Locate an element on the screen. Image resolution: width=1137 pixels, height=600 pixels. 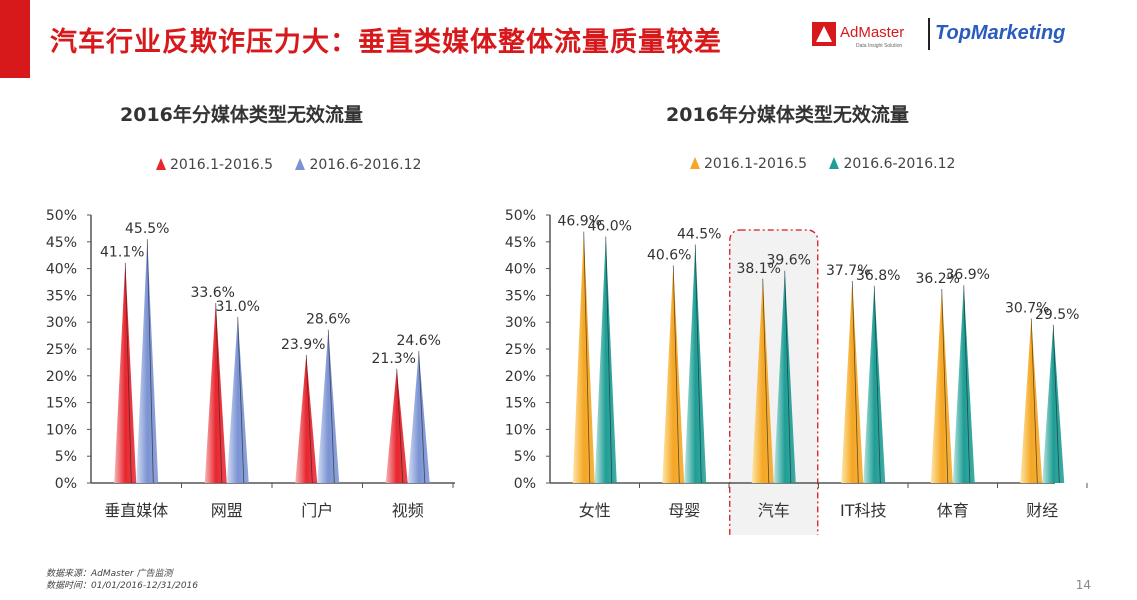
data-label: 44.5% is located at coordinates (699, 234).